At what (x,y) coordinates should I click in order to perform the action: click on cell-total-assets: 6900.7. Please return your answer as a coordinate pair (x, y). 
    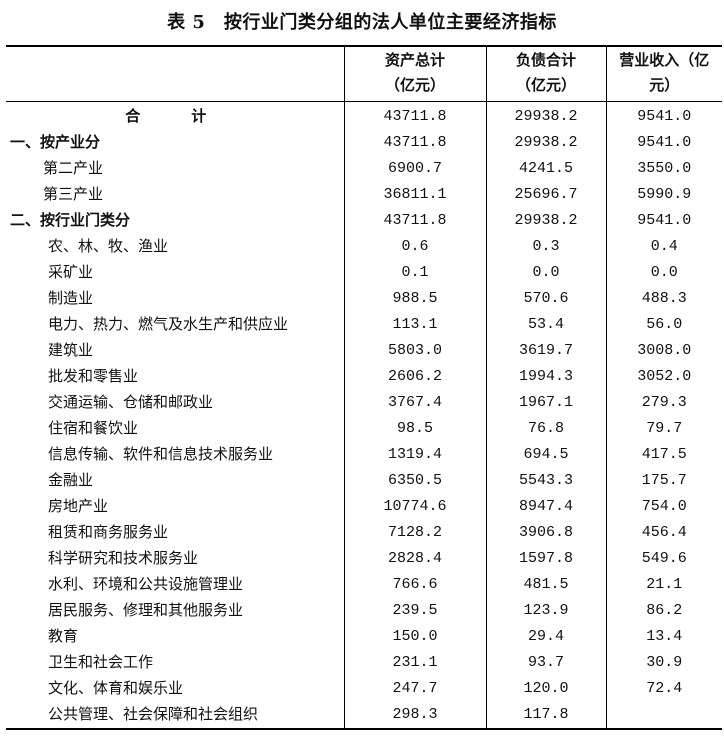
    Looking at the image, I should click on (414, 169).